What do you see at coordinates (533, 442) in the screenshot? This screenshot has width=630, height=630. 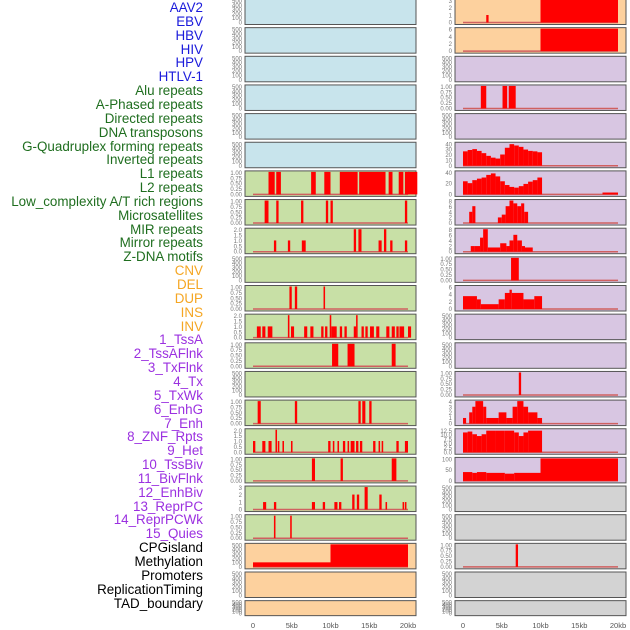 I see `track-panel: 12.510.07.55.02.50.0` at bounding box center [533, 442].